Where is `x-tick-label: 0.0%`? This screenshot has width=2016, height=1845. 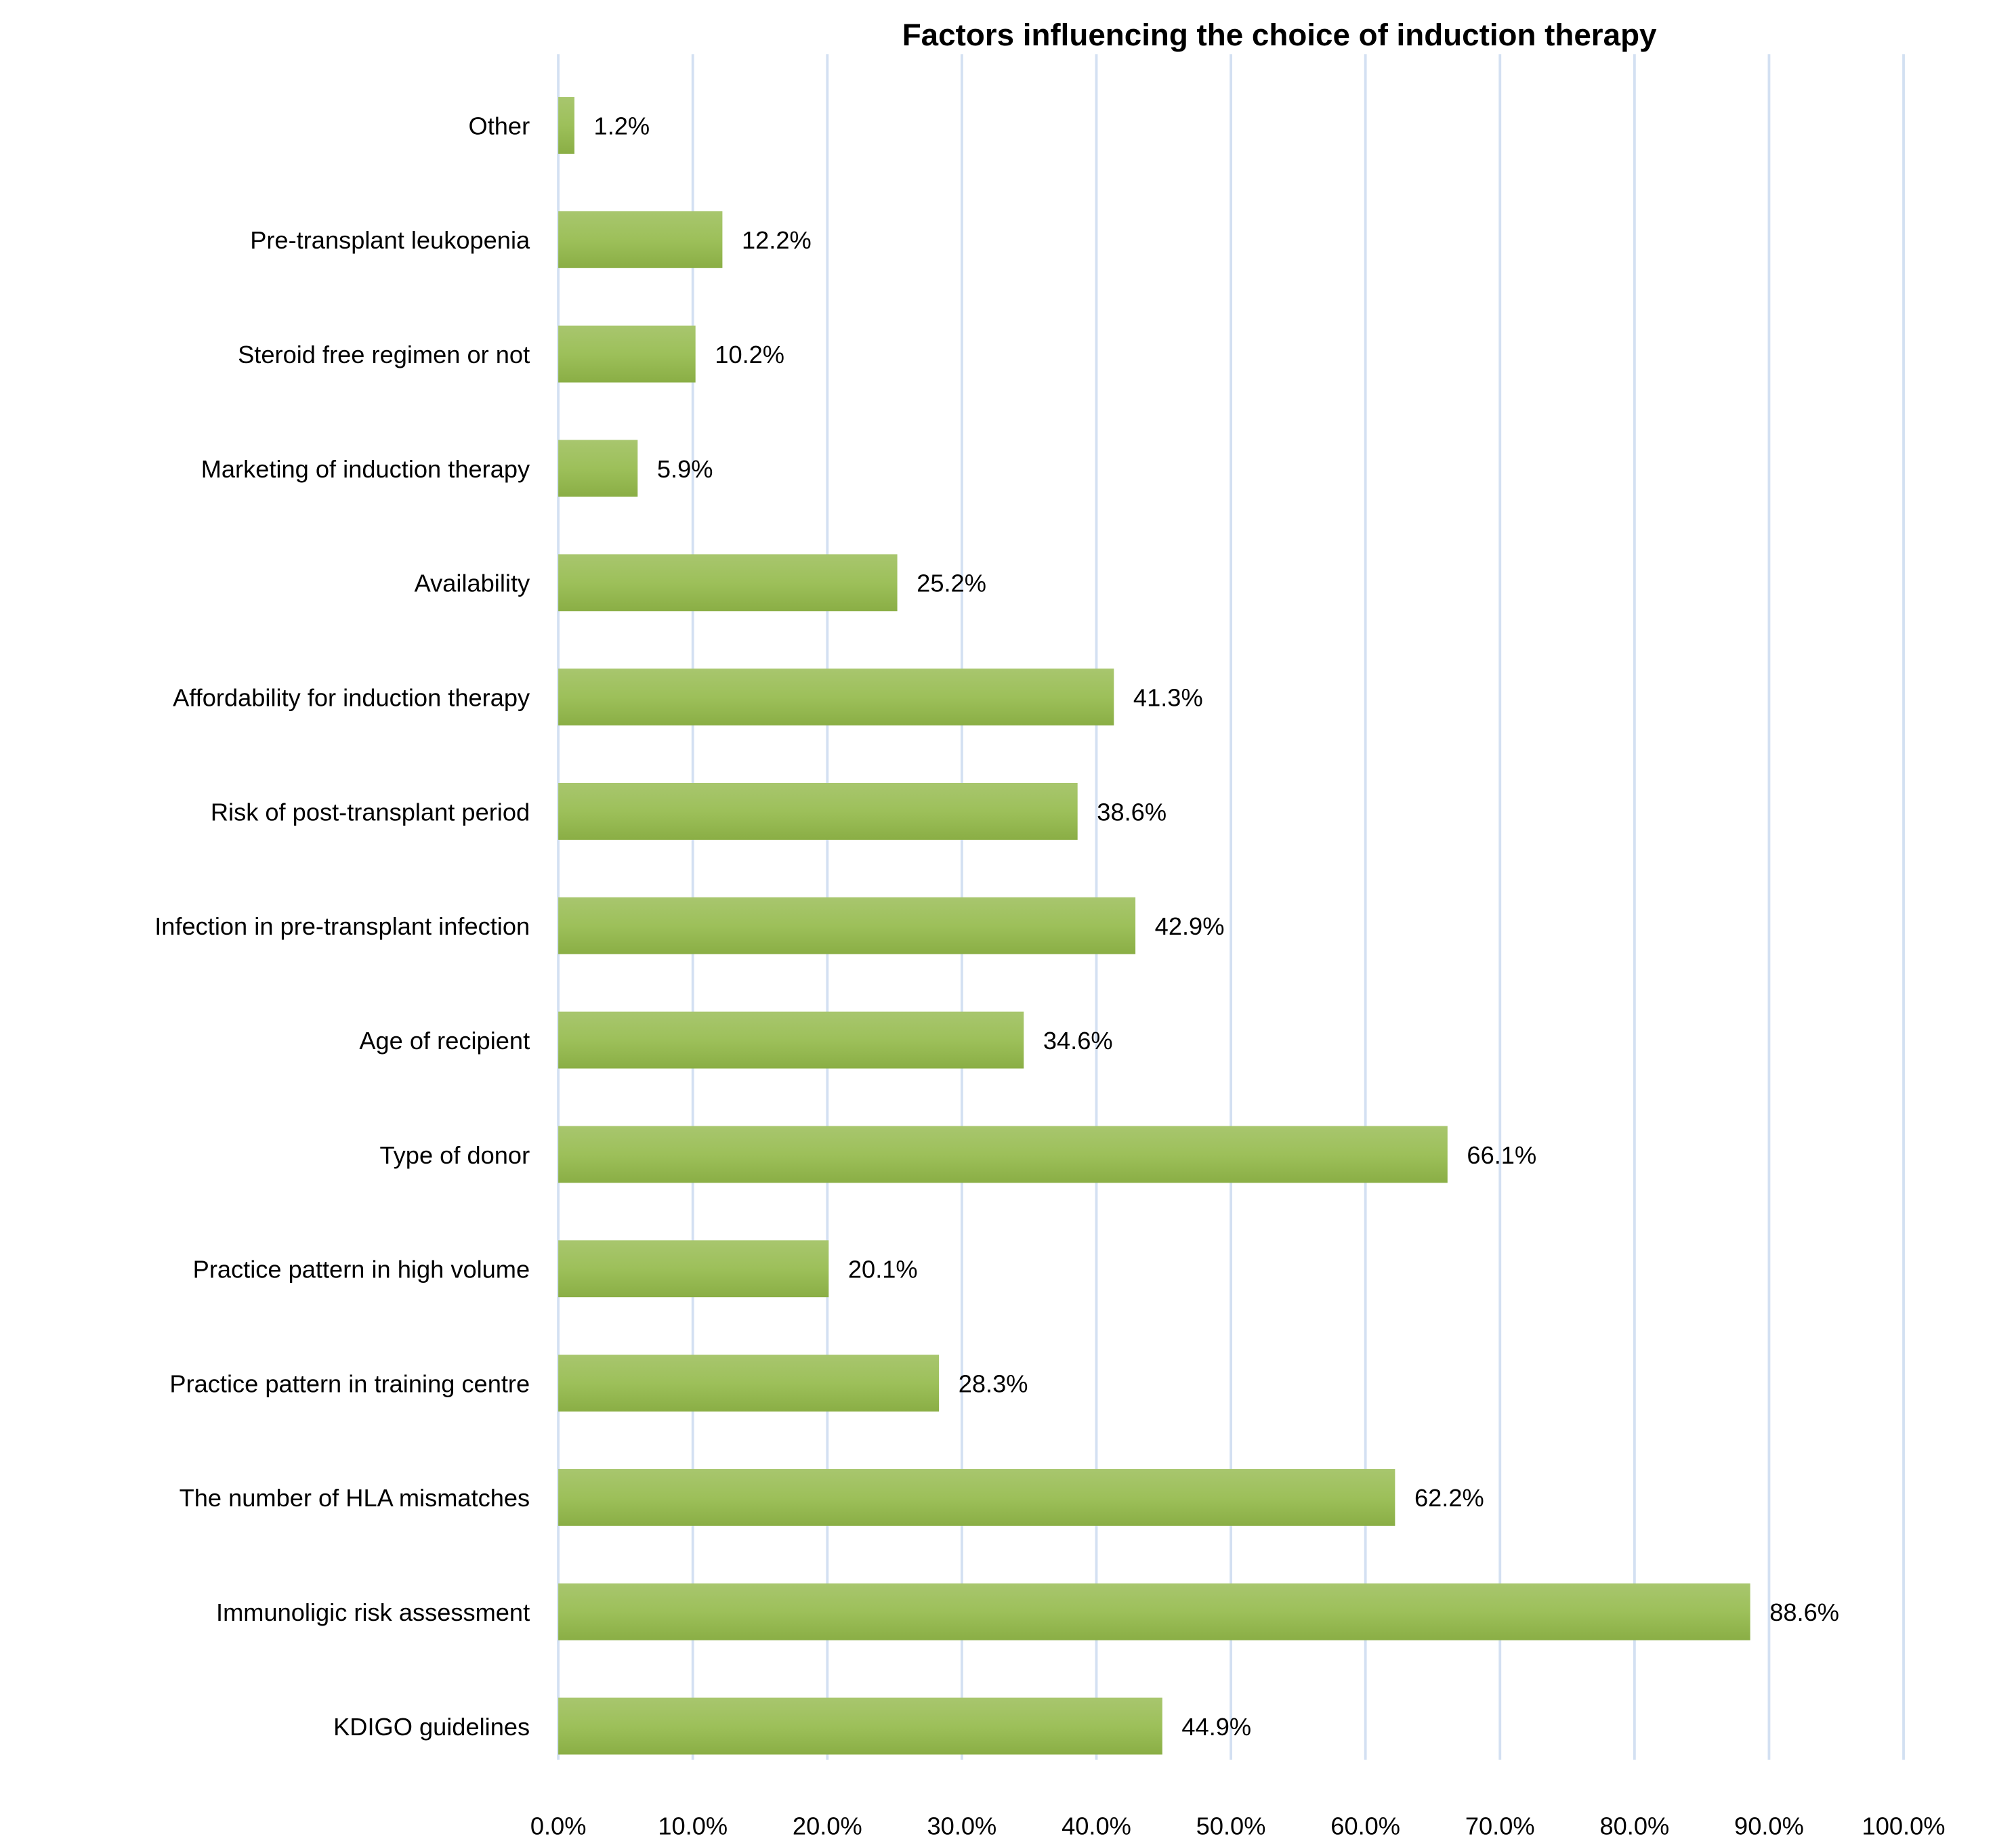 x-tick-label: 0.0% is located at coordinates (558, 1826).